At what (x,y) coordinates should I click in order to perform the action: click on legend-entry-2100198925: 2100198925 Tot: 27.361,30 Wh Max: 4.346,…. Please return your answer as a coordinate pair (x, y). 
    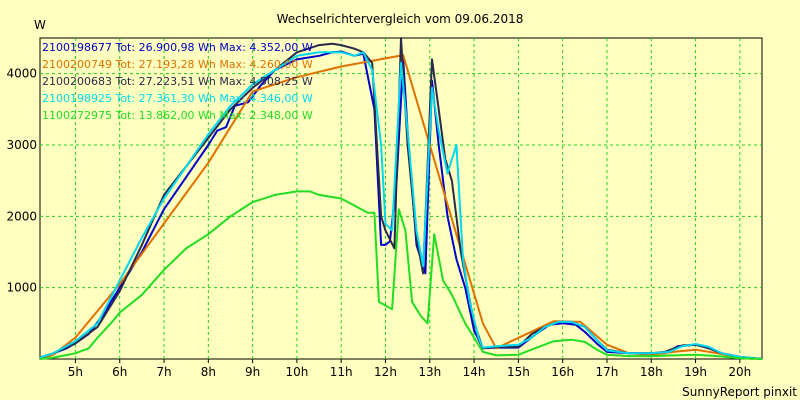
    Looking at the image, I should click on (177, 98).